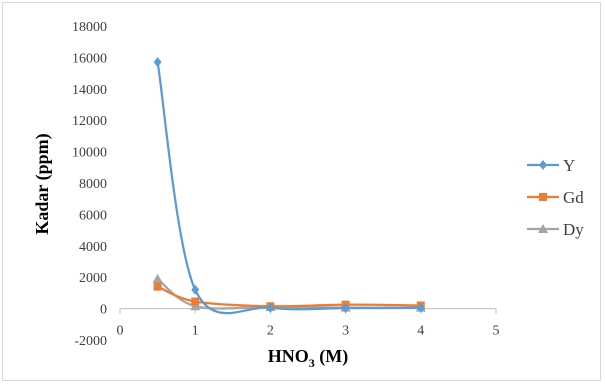  Describe the element at coordinates (93, 184) in the screenshot. I see `y-tick-label: 8000` at that location.